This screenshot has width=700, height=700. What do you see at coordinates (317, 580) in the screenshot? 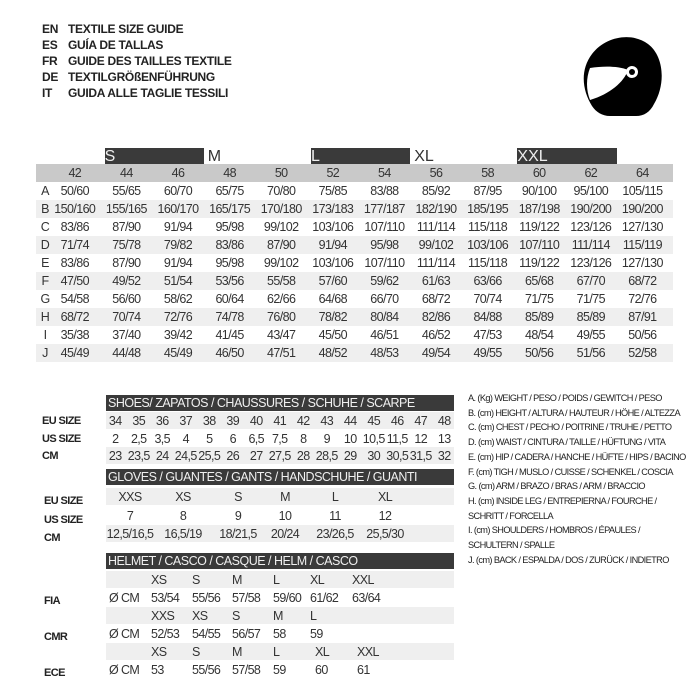
I see `helmet-size: XL` at bounding box center [317, 580].